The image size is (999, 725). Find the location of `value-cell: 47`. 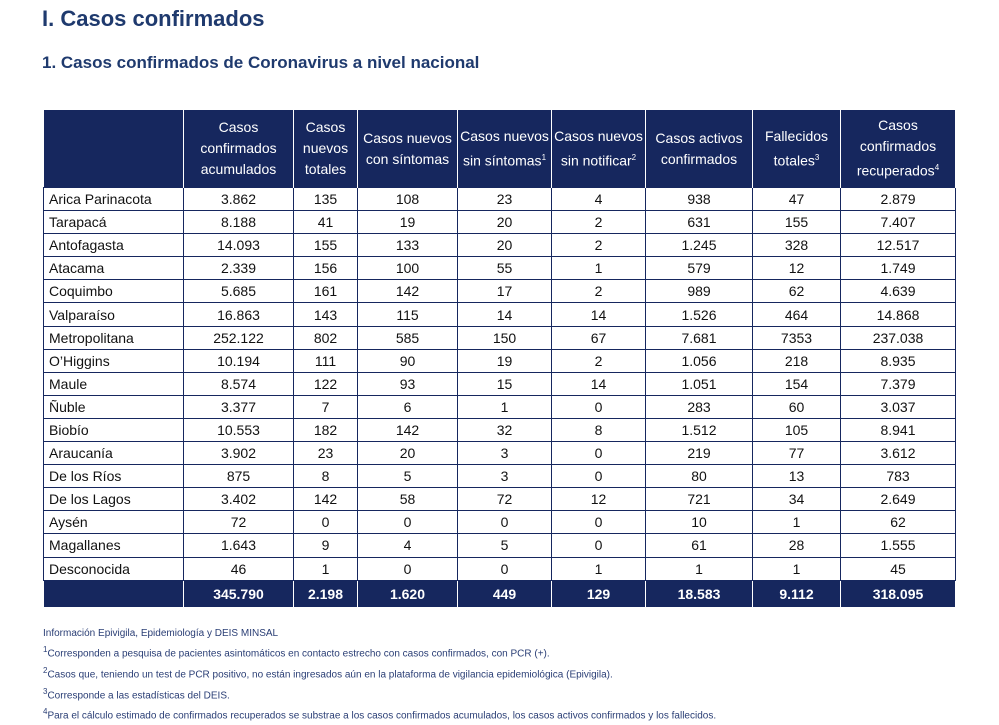

value-cell: 47 is located at coordinates (796, 199).